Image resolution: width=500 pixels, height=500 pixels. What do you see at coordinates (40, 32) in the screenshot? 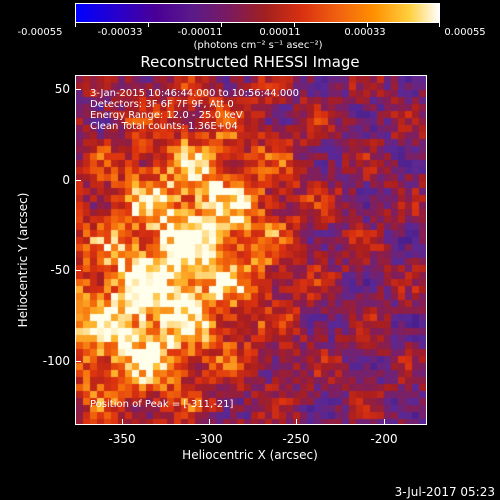
I see `colorbar-tick-label: -0.00055` at bounding box center [40, 32].